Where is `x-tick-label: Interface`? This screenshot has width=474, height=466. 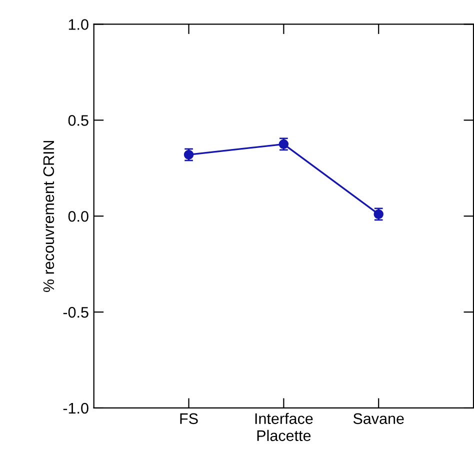 x-tick-label: Interface is located at coordinates (284, 418).